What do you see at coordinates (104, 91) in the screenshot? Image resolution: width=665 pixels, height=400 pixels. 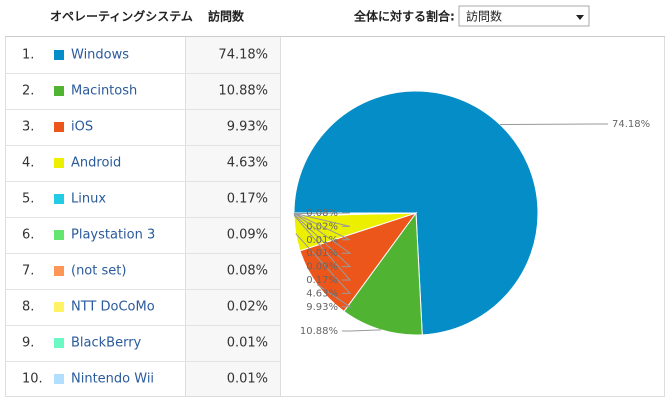 I see `os-name: Macintosh` at bounding box center [104, 91].